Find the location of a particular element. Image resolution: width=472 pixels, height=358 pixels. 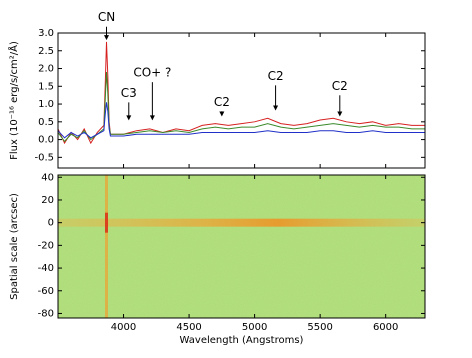

y-axis-label: Spatial scale (arcsec) is located at coordinates (14, 246).